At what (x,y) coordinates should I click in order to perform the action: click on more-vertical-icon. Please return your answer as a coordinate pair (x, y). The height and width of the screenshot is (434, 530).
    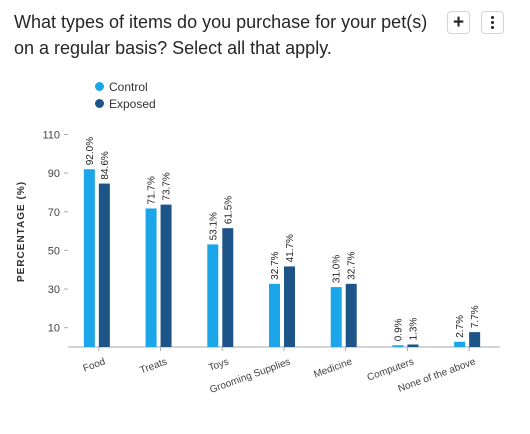
    Looking at the image, I should click on (492, 17).